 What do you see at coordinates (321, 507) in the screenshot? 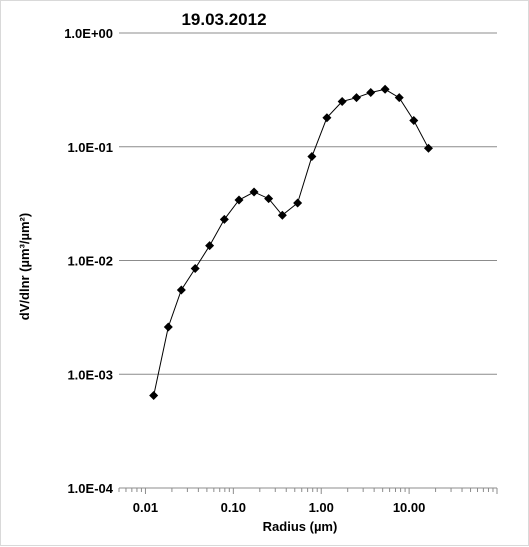
I see `x-tick-label: 1.00` at bounding box center [321, 507].